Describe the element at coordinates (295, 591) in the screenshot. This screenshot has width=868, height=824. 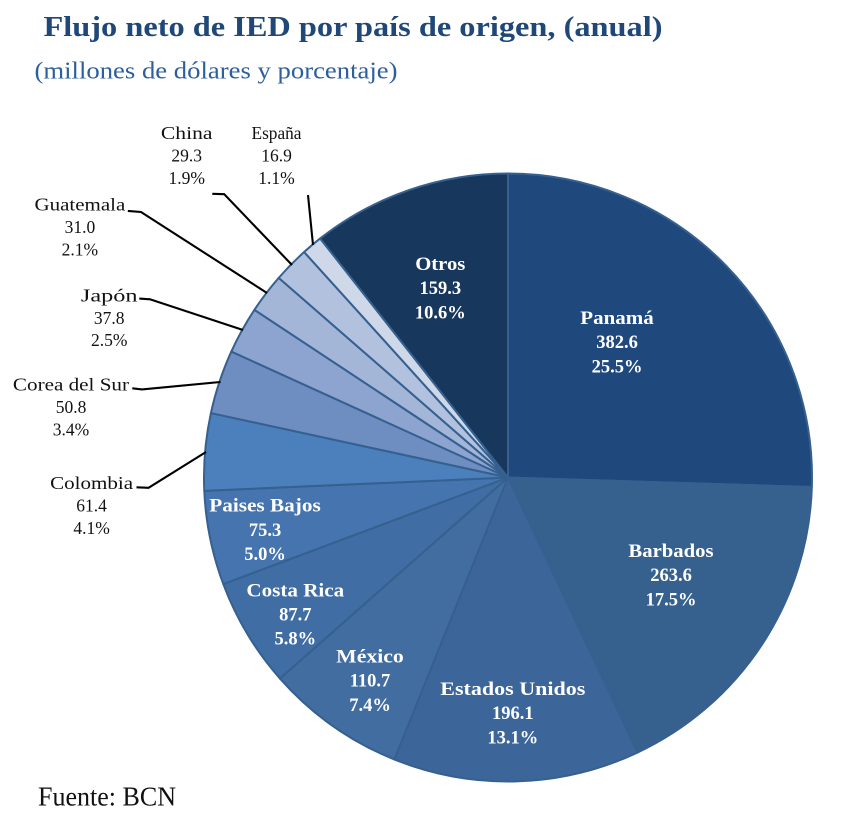
I see `svg-text: Costa Rica` at that location.